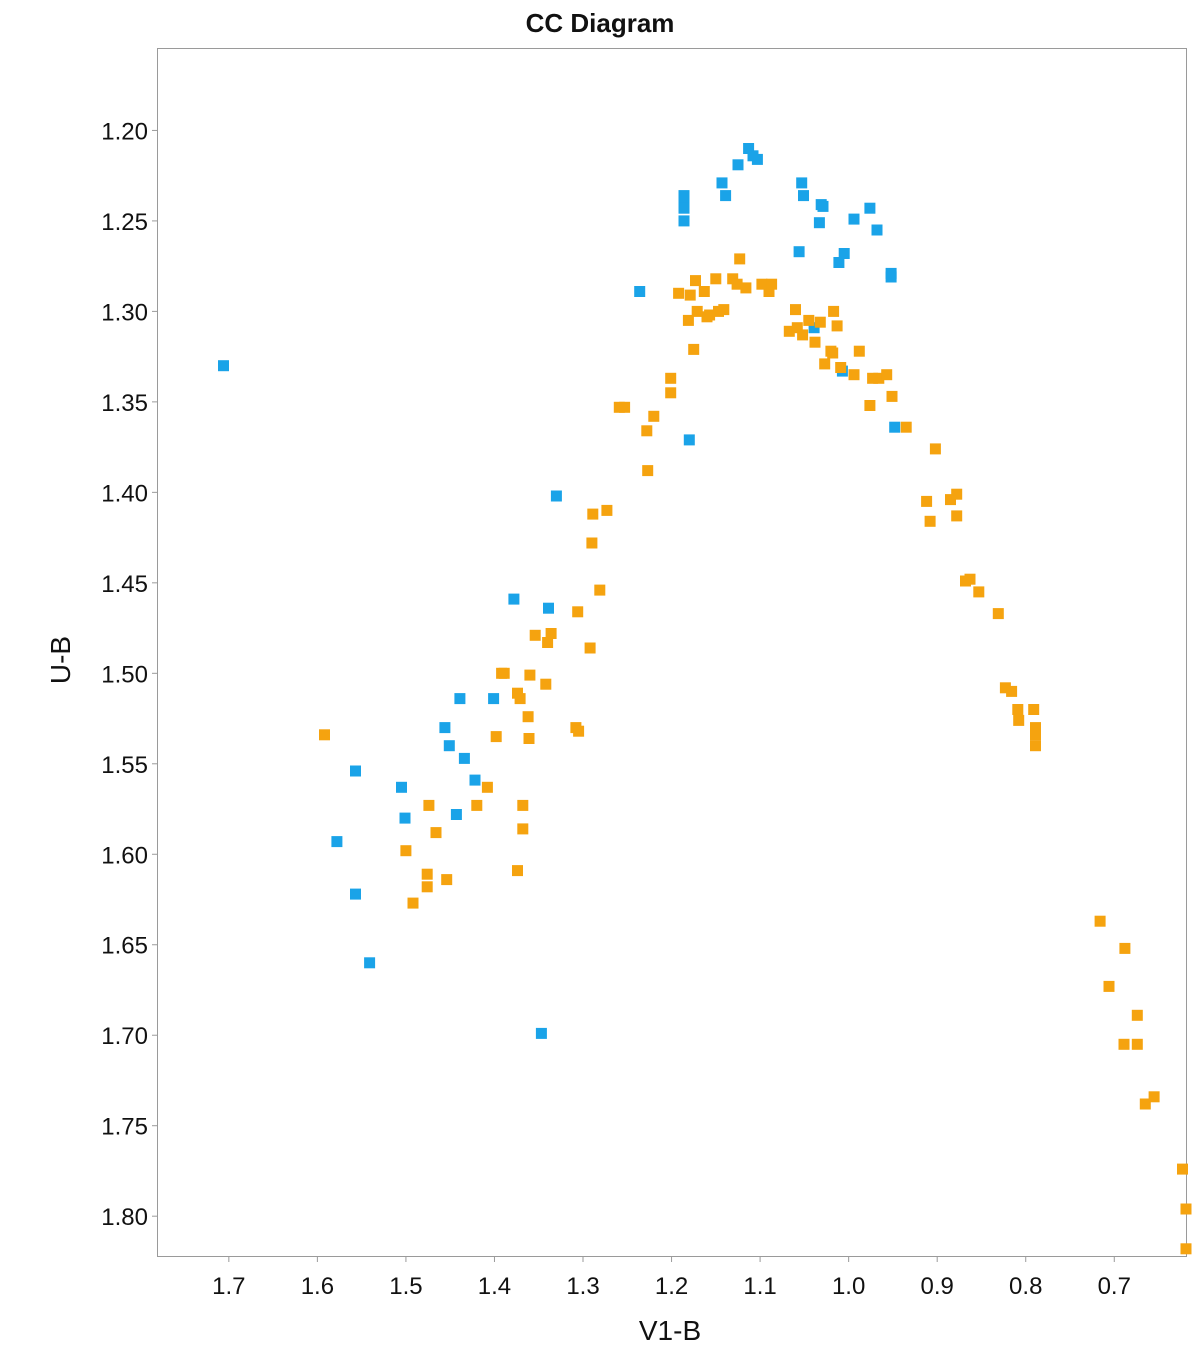 The width and height of the screenshot is (1200, 1363). What do you see at coordinates (405, 1286) in the screenshot?
I see `x-tick-label: 1.5` at bounding box center [405, 1286].